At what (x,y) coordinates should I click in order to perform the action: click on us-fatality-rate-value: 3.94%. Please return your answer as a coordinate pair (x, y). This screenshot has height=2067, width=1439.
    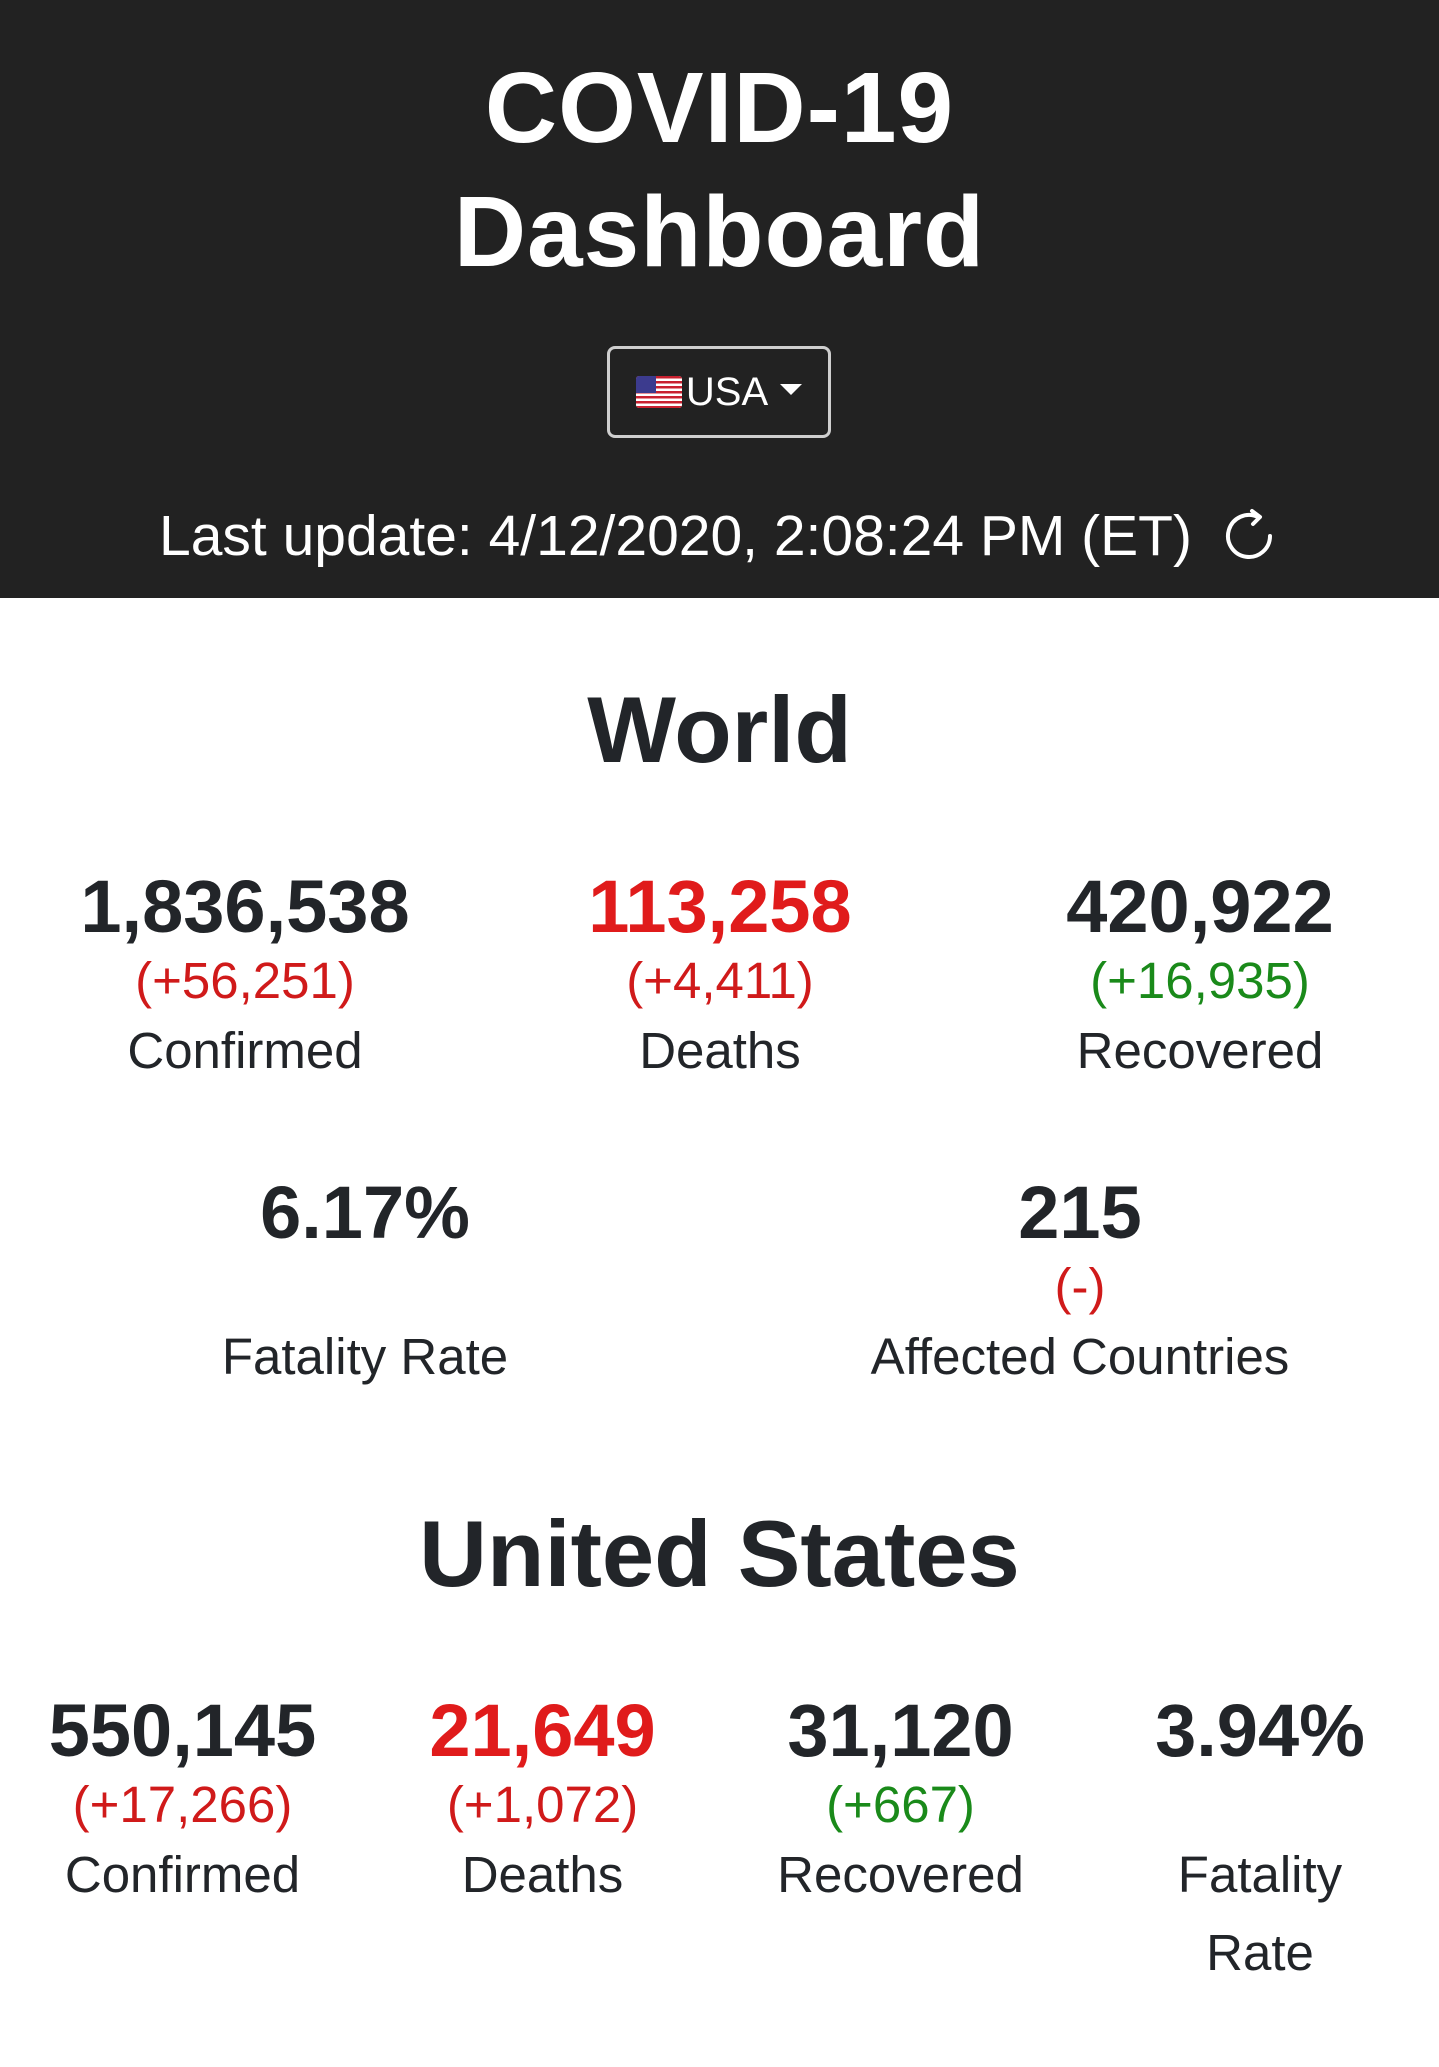
    Looking at the image, I should click on (1260, 1730).